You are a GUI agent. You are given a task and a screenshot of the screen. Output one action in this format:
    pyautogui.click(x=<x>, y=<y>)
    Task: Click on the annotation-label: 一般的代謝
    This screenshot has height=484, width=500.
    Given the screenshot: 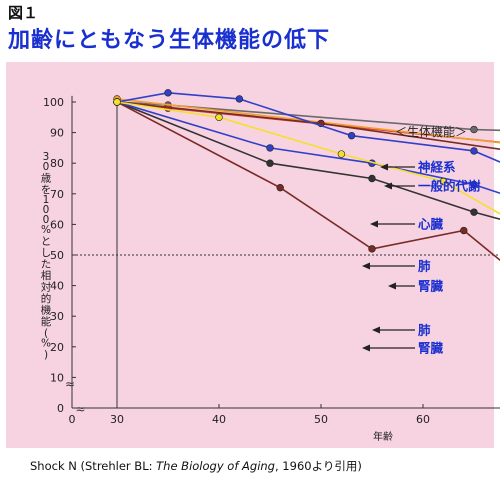 What is the action you would take?
    pyautogui.click(x=449, y=186)
    